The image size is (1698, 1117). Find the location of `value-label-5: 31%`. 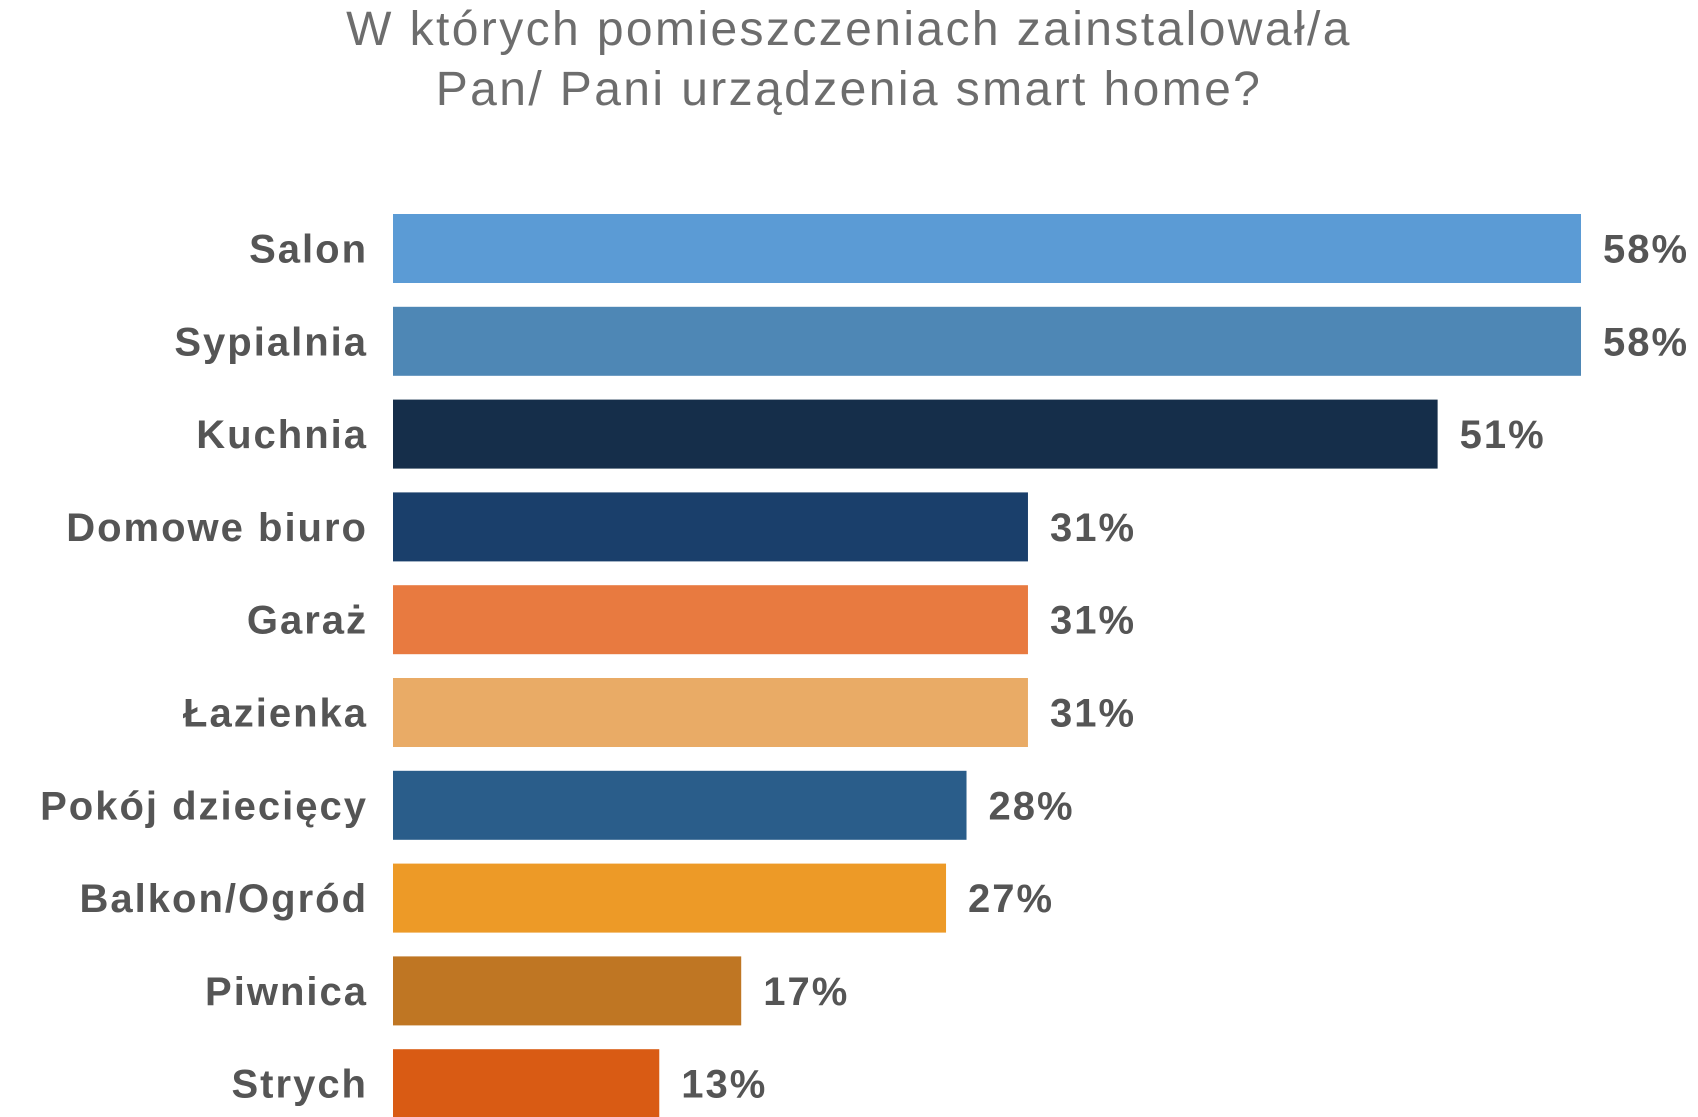

value-label-5: 31% is located at coordinates (1093, 714).